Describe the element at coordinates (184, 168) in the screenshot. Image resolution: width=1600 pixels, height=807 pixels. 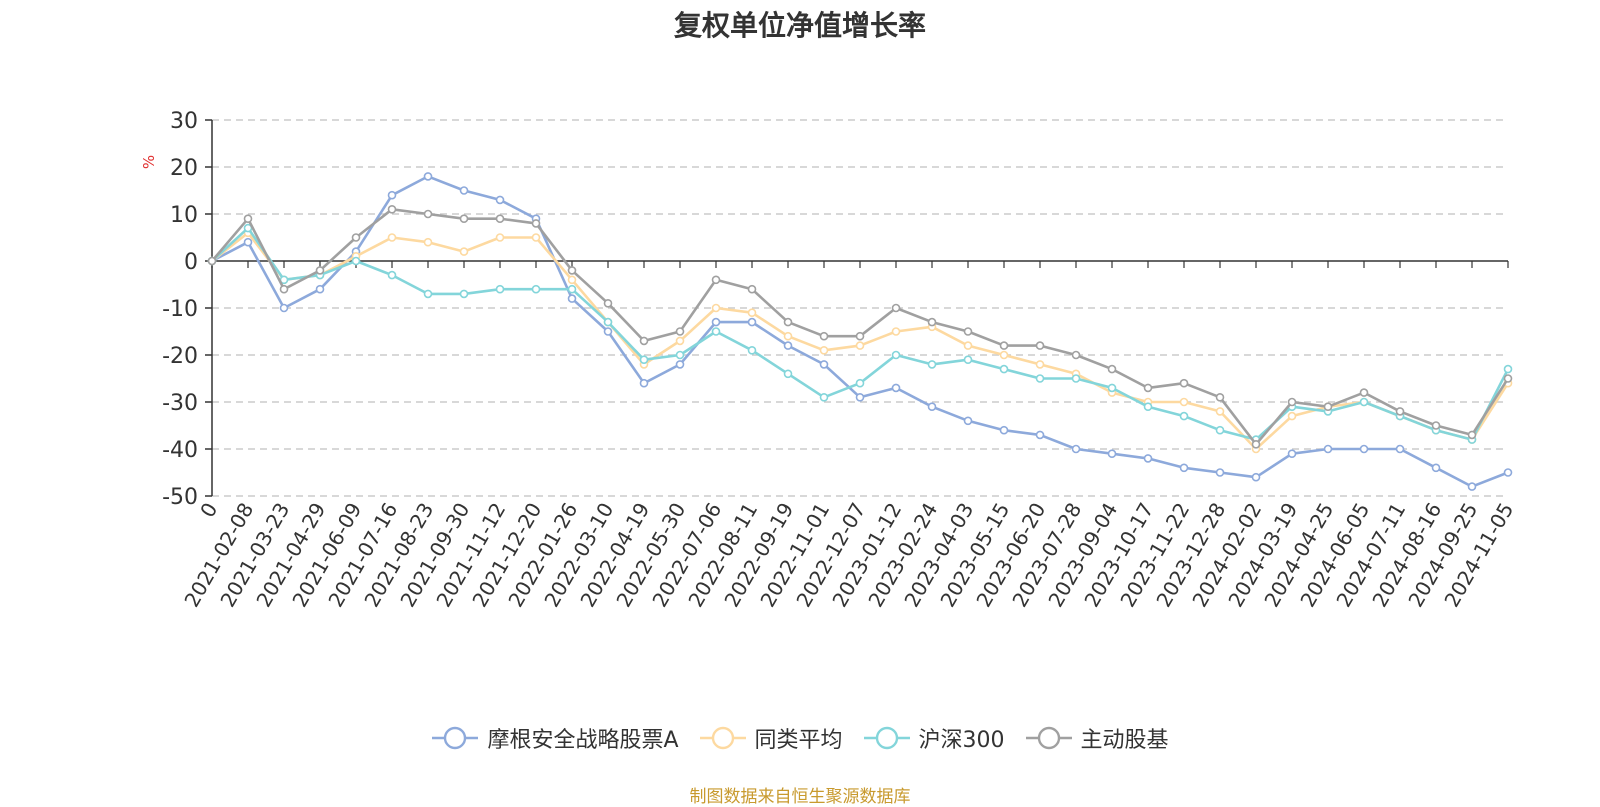
I see `y-tick-label: 20` at that location.